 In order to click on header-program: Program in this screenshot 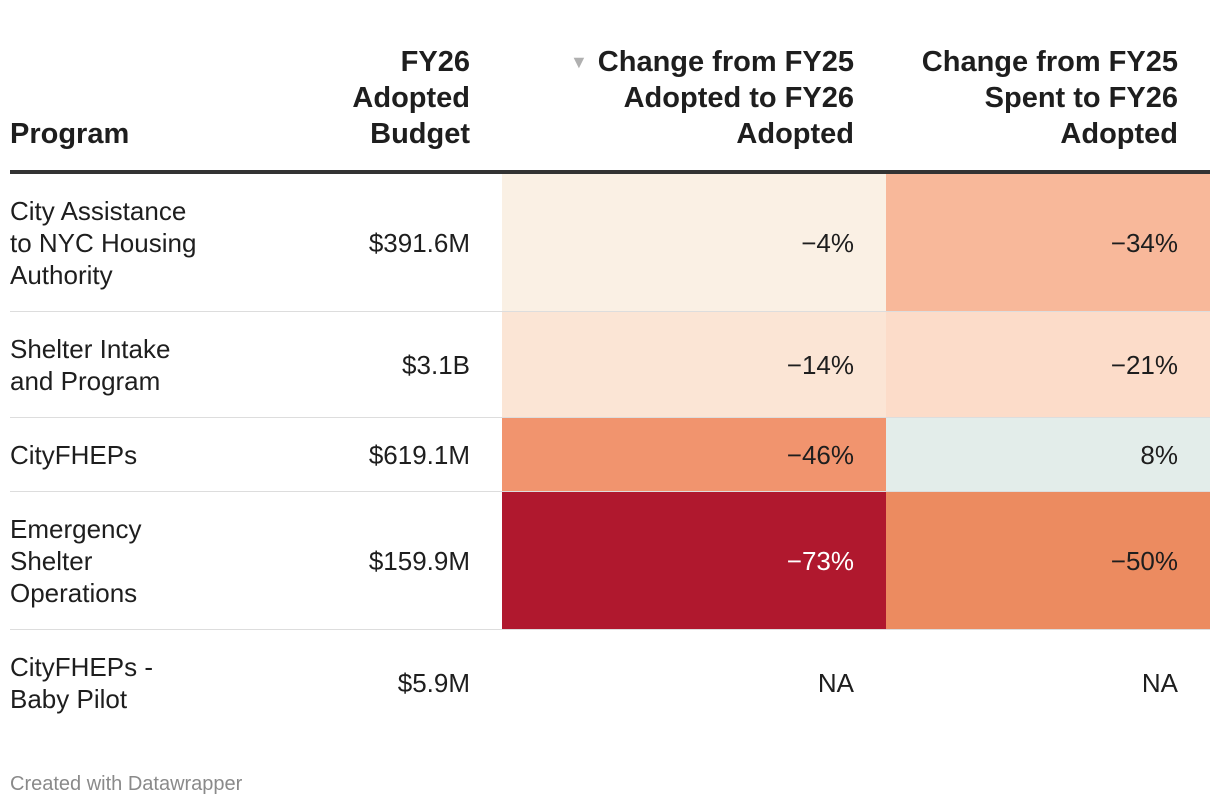, I will do `click(69, 134)`.